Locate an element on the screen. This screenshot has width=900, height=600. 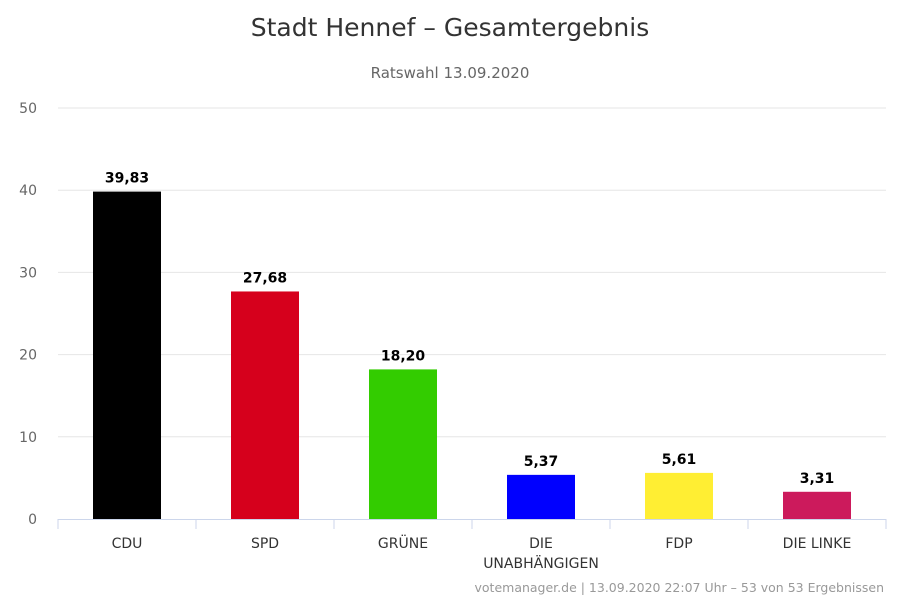
chart-title: Stadt Hennef – Gesamtergebnis is located at coordinates (450, 27).